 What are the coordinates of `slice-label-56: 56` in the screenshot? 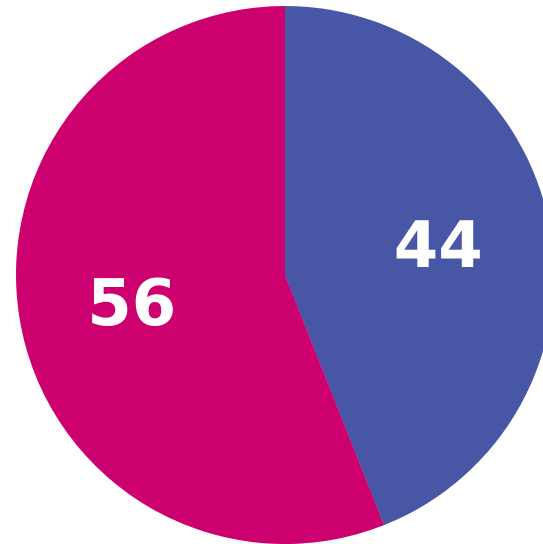 It's located at (131, 304).